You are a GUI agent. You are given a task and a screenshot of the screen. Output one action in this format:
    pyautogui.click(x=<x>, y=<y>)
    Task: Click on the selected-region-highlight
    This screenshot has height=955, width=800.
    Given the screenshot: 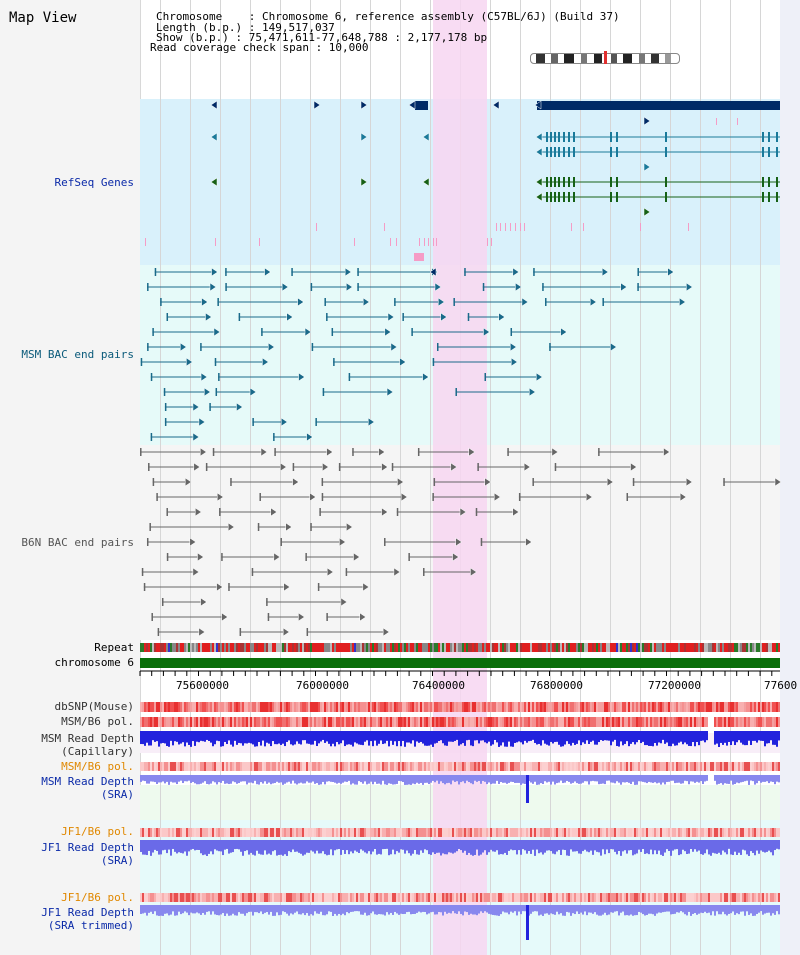 What is the action you would take?
    pyautogui.click(x=460, y=477)
    